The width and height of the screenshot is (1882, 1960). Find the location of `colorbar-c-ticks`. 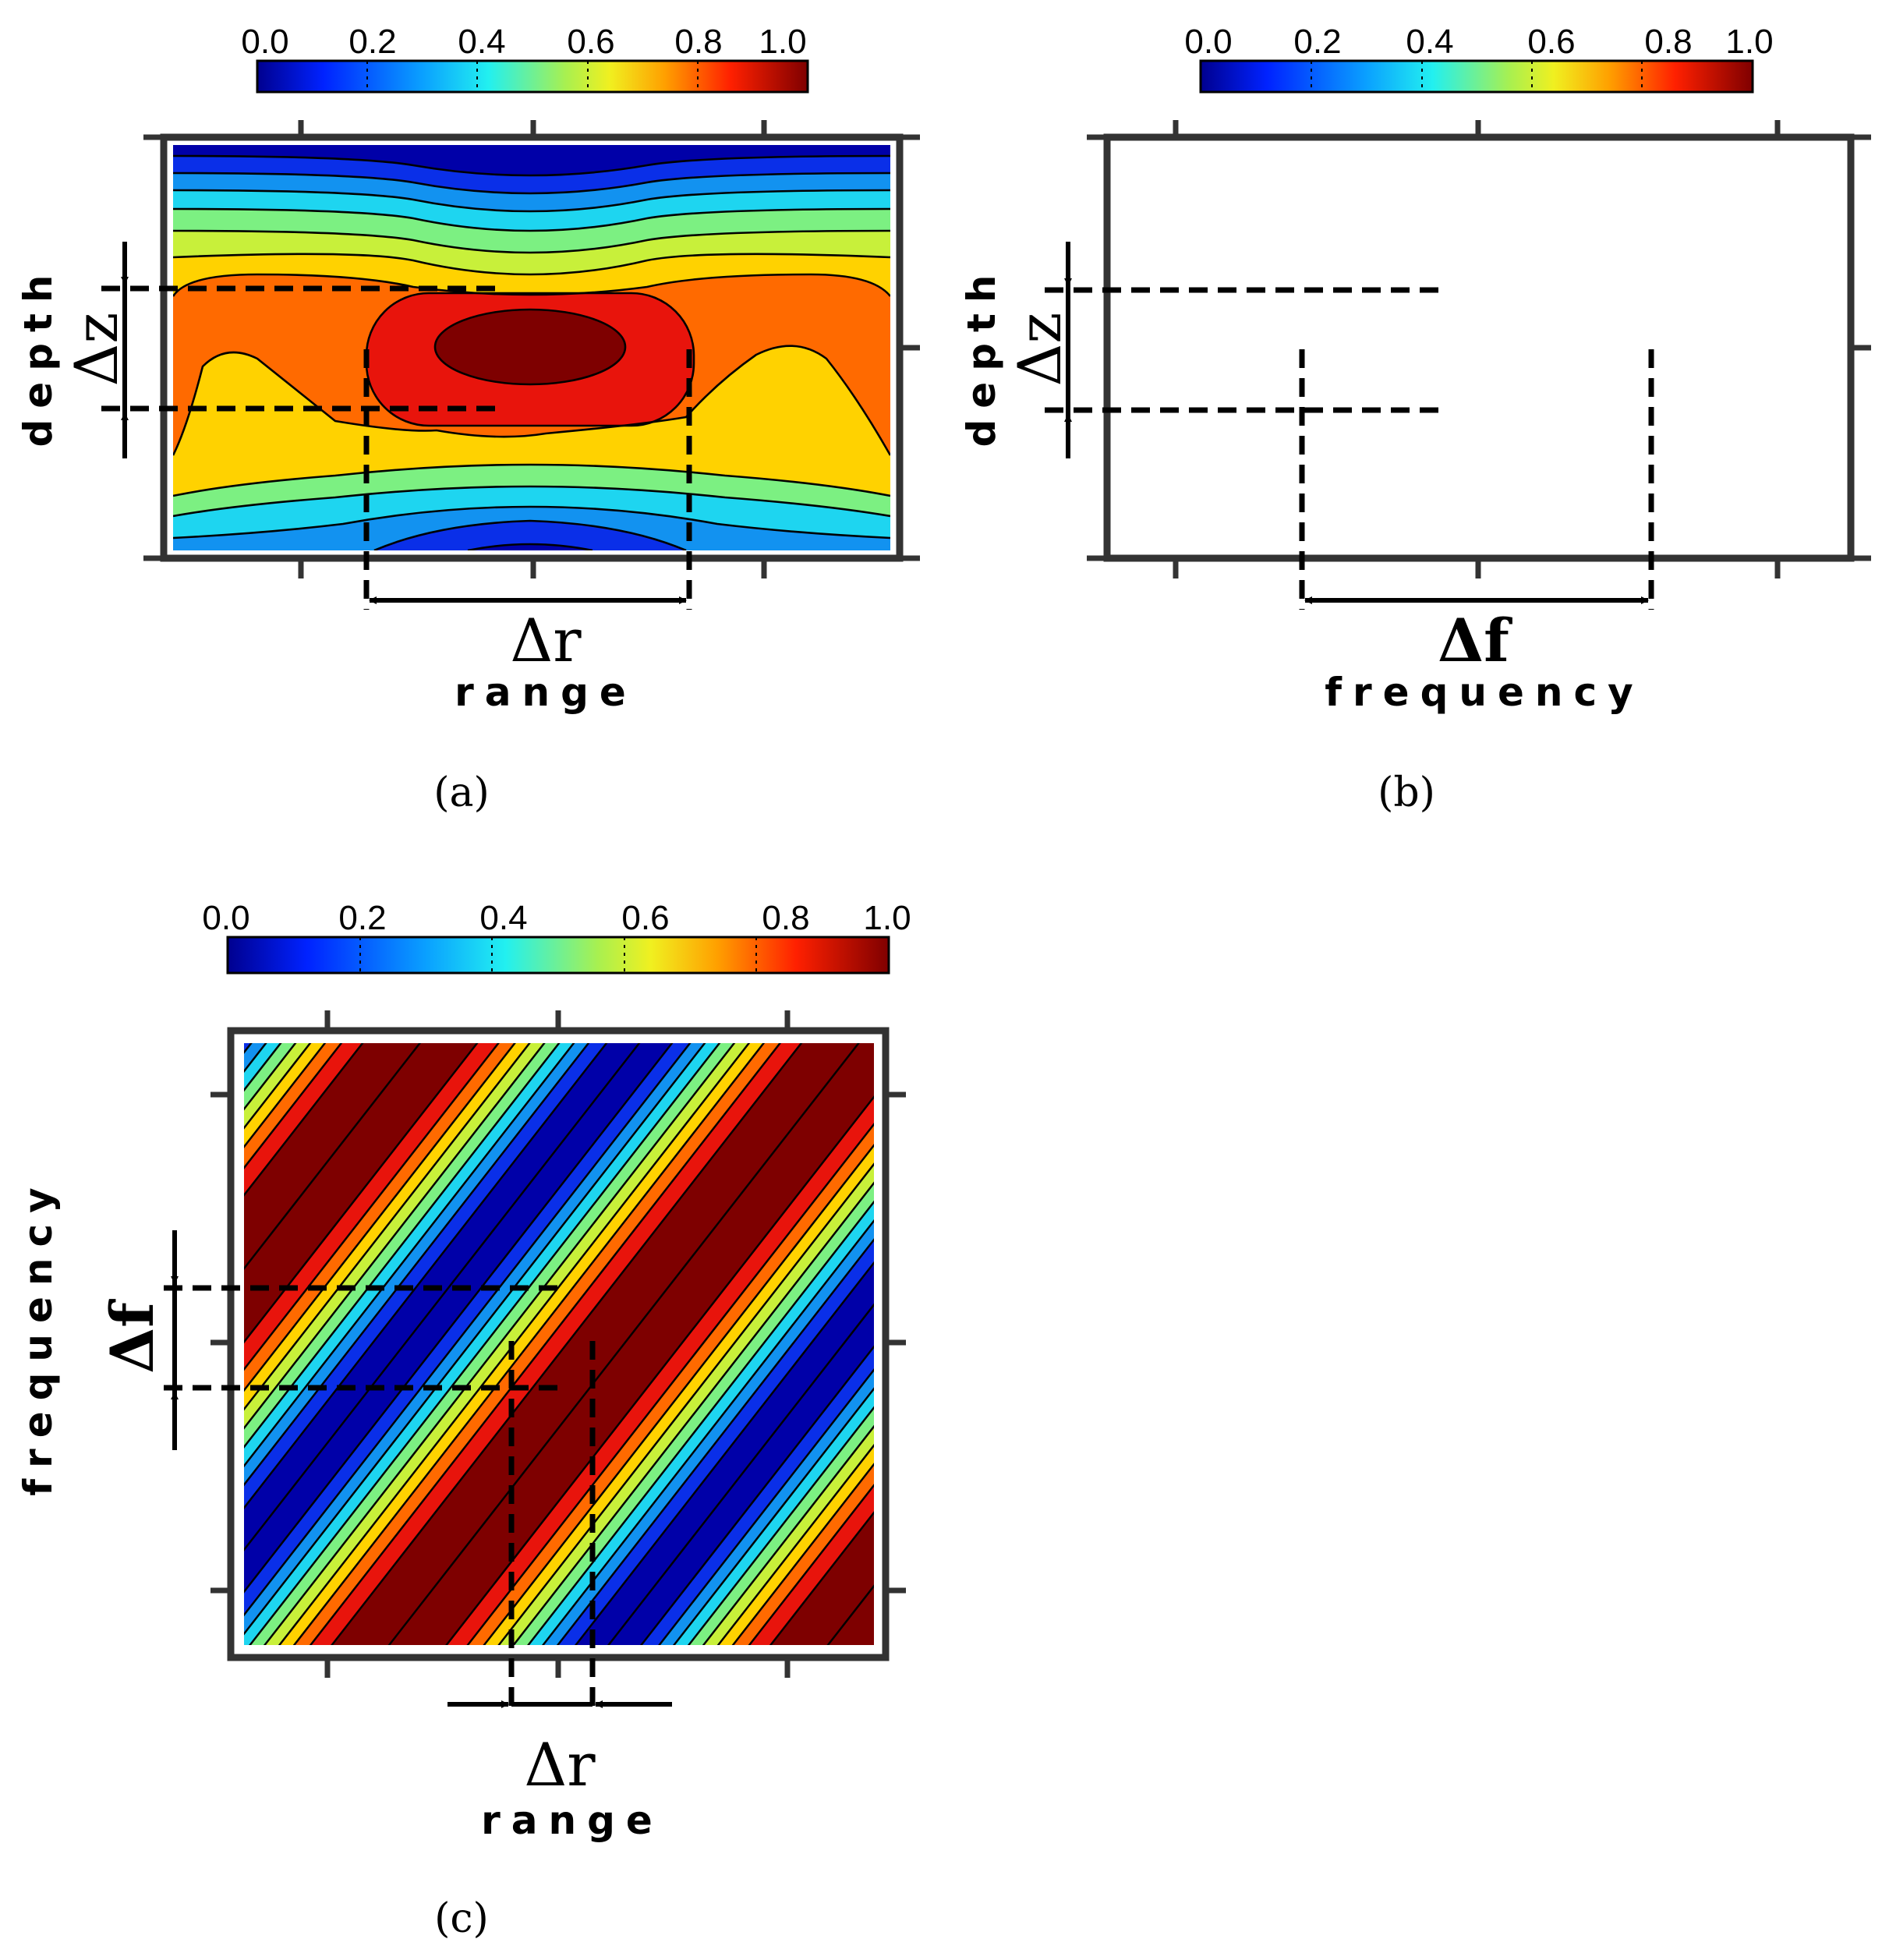

colorbar-c-ticks is located at coordinates (558, 955).